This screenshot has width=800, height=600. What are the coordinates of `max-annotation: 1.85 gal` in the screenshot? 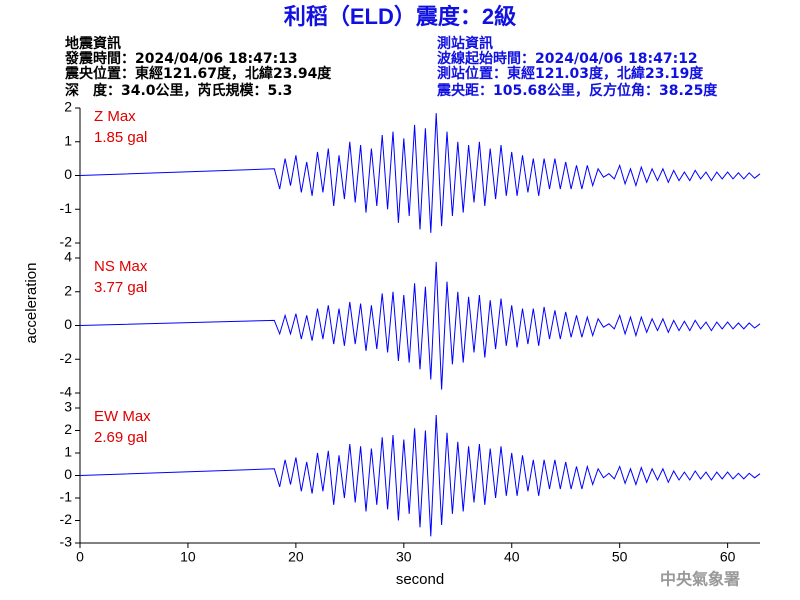 It's located at (120, 137).